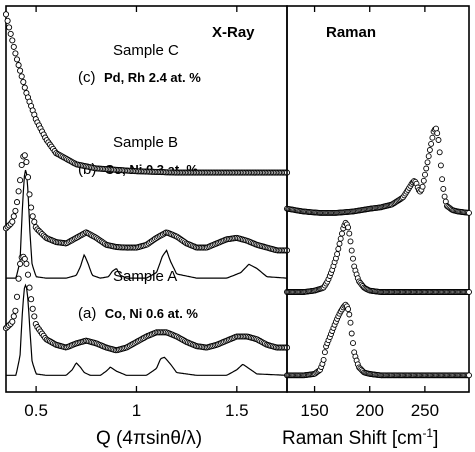 The height and width of the screenshot is (452, 475). I want to click on raman-x-tick-label: 150, so click(314, 410).